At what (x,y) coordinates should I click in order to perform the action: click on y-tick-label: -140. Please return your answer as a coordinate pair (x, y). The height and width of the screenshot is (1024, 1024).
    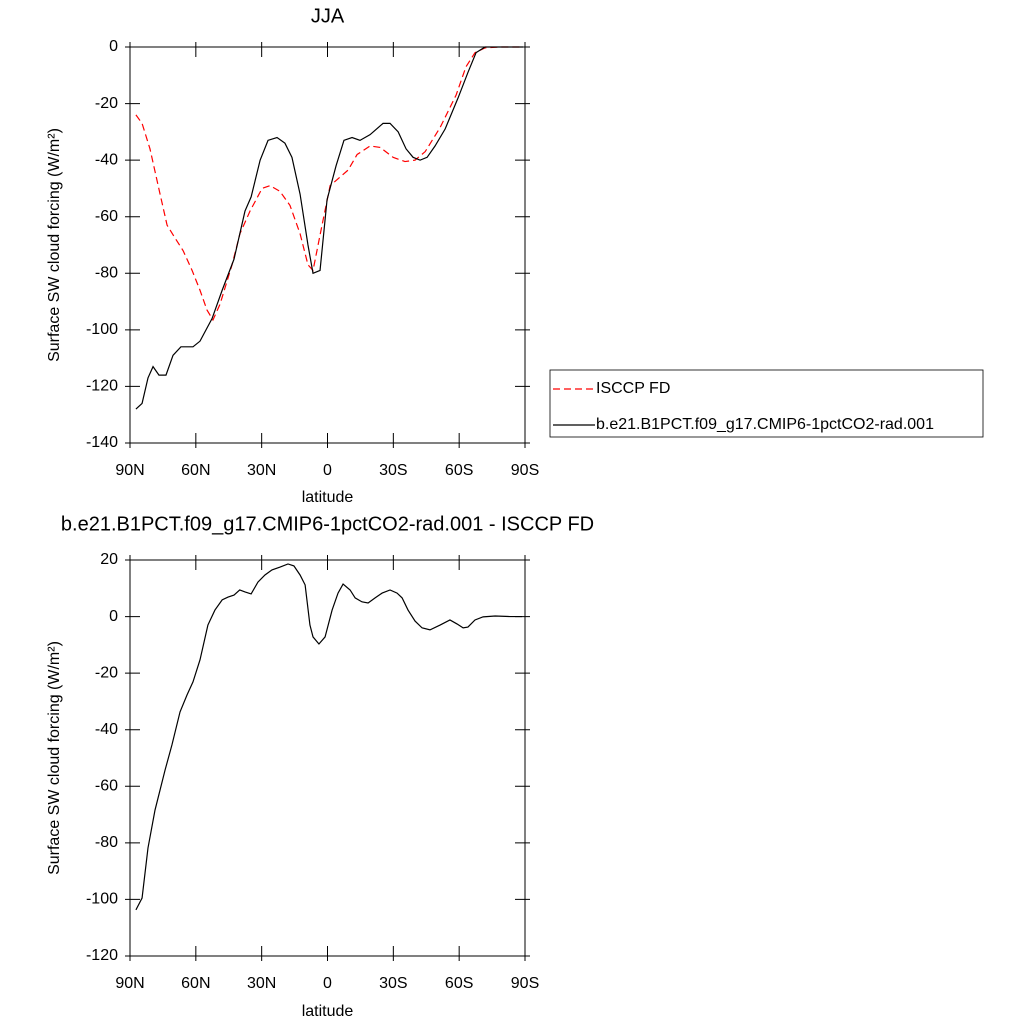
    Looking at the image, I should click on (102, 442).